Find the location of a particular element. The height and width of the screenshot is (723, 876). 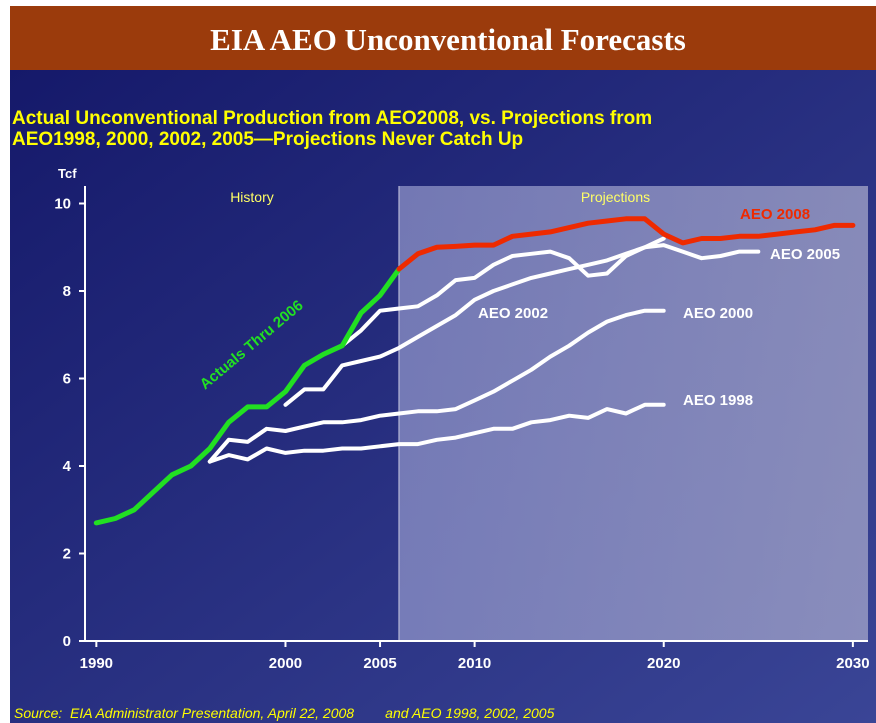

series-label: AEO 2008 is located at coordinates (775, 214).